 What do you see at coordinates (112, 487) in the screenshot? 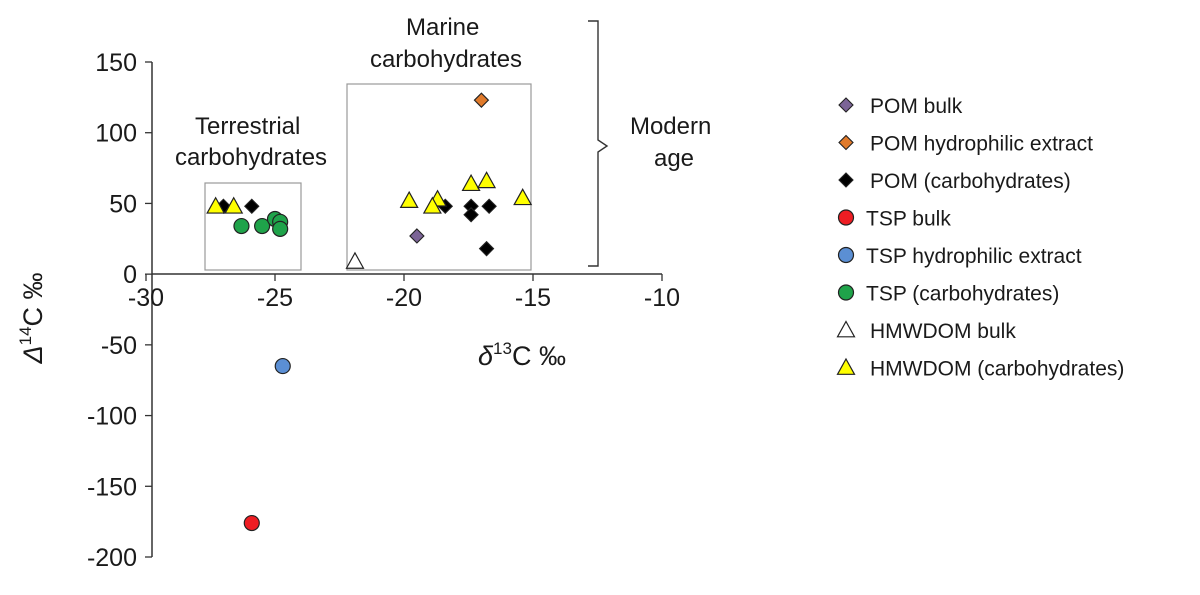
I see `y-tick-label: -150` at bounding box center [112, 487].